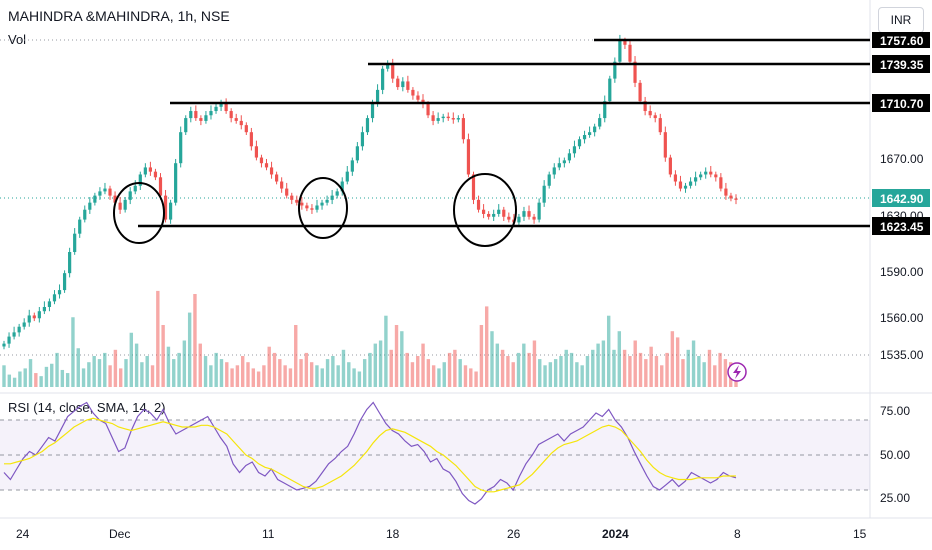 The height and width of the screenshot is (550, 932). What do you see at coordinates (902, 159) in the screenshot?
I see `price-tick-1670: 1670.00` at bounding box center [902, 159].